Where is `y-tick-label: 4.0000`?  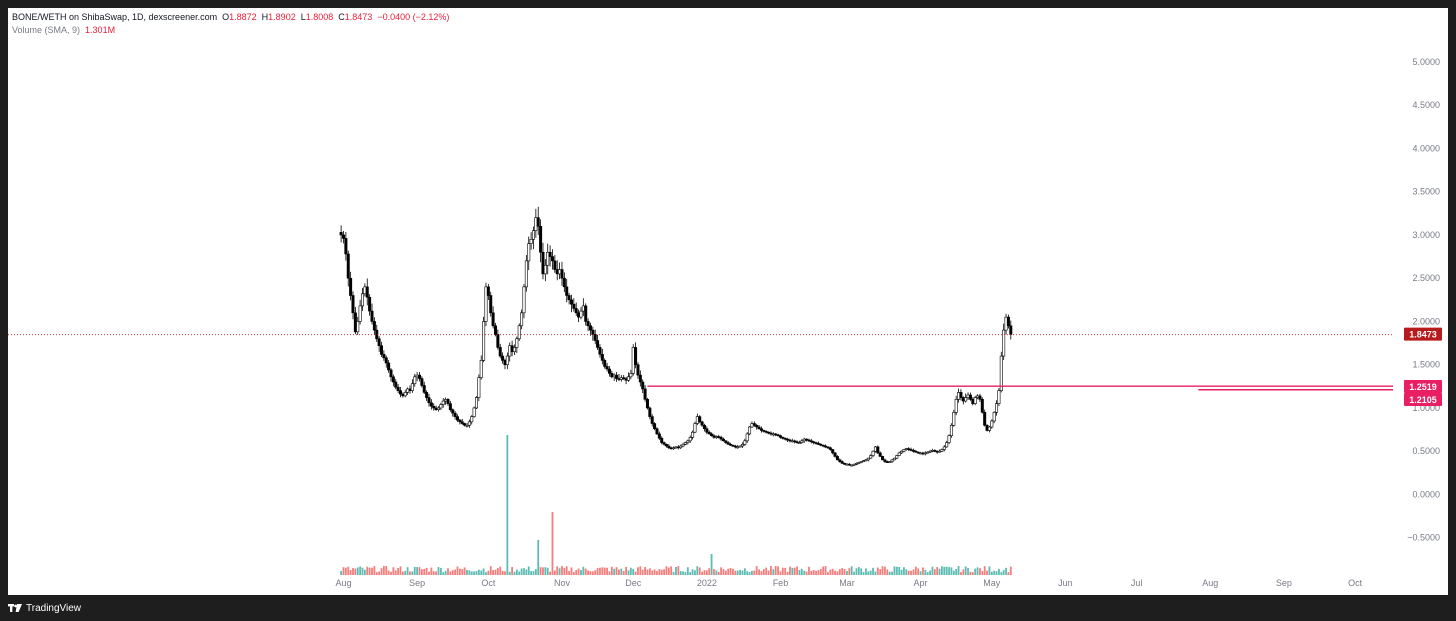
y-tick-label: 4.0000 is located at coordinates (1426, 148).